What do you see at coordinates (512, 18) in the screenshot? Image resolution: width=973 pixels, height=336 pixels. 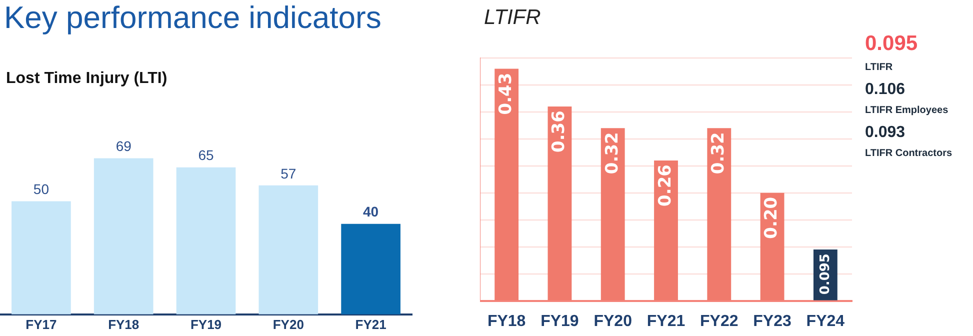 I see `chart-title: LTIFR` at bounding box center [512, 18].